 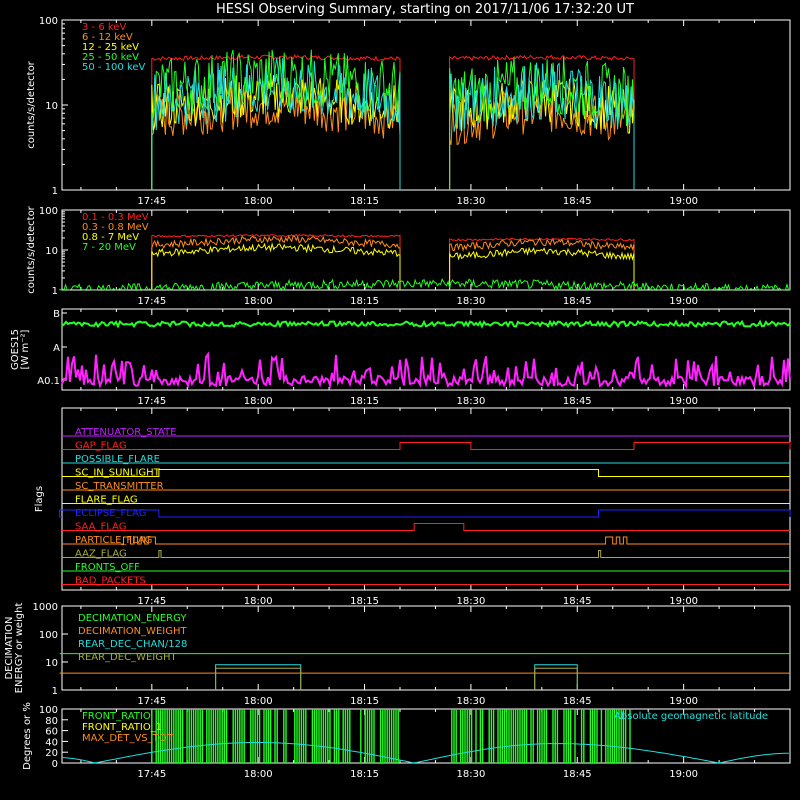 What do you see at coordinates (107, 37) in the screenshot?
I see `legend-entry: 6 - 12 keV` at bounding box center [107, 37].